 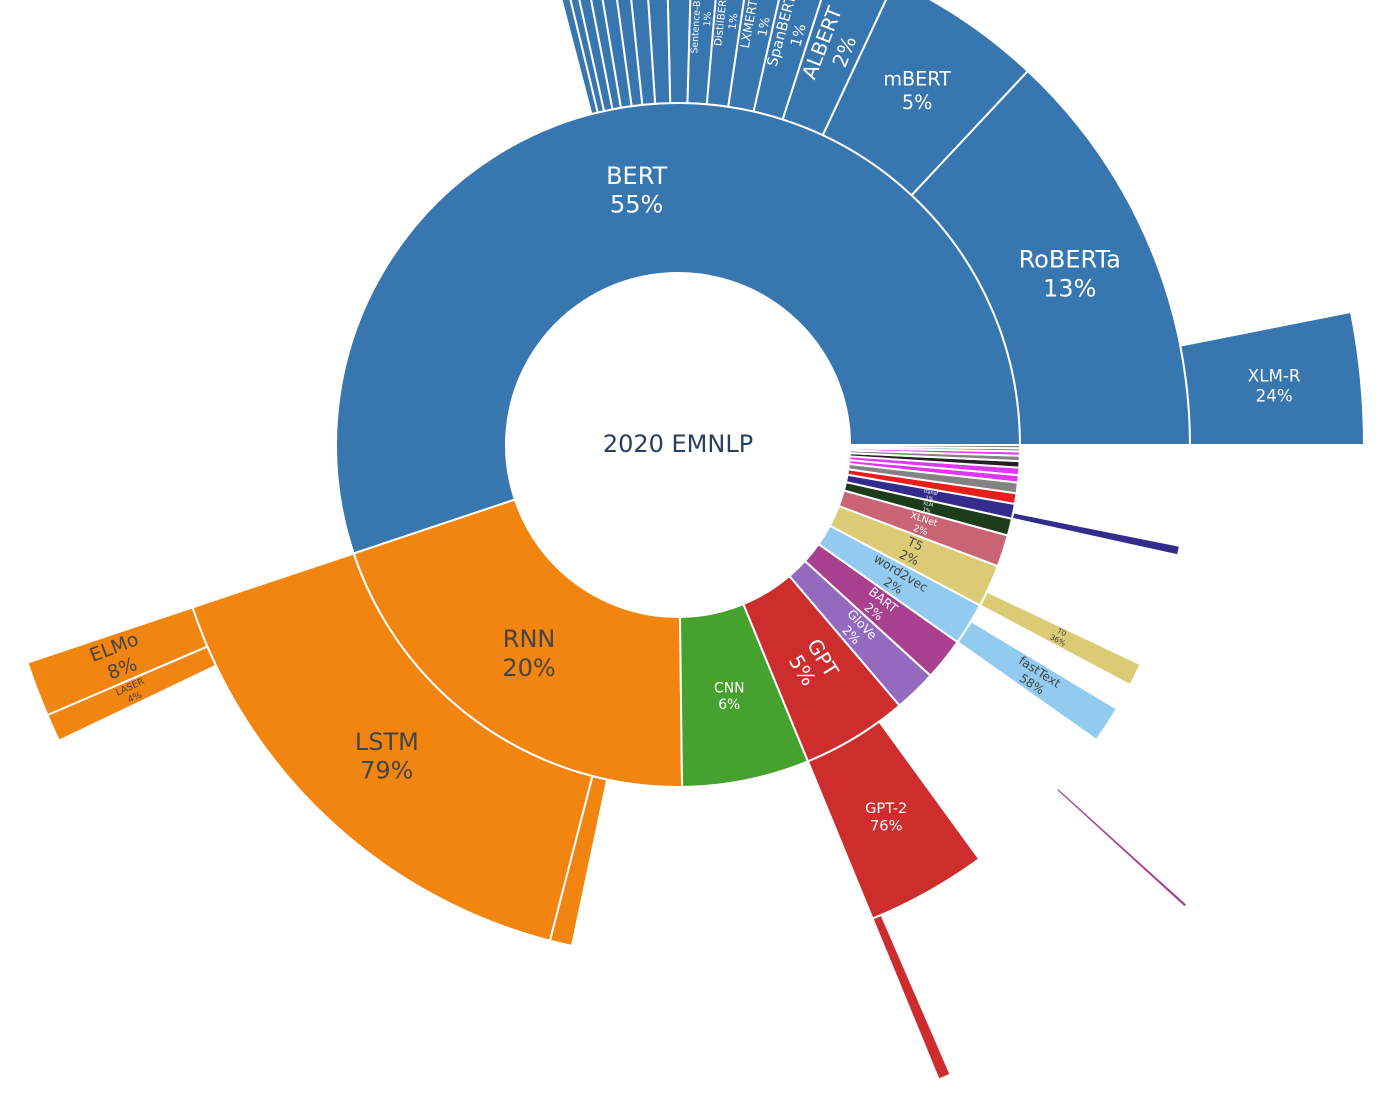 I want to click on segment-fasttext, so click(x=1037, y=680).